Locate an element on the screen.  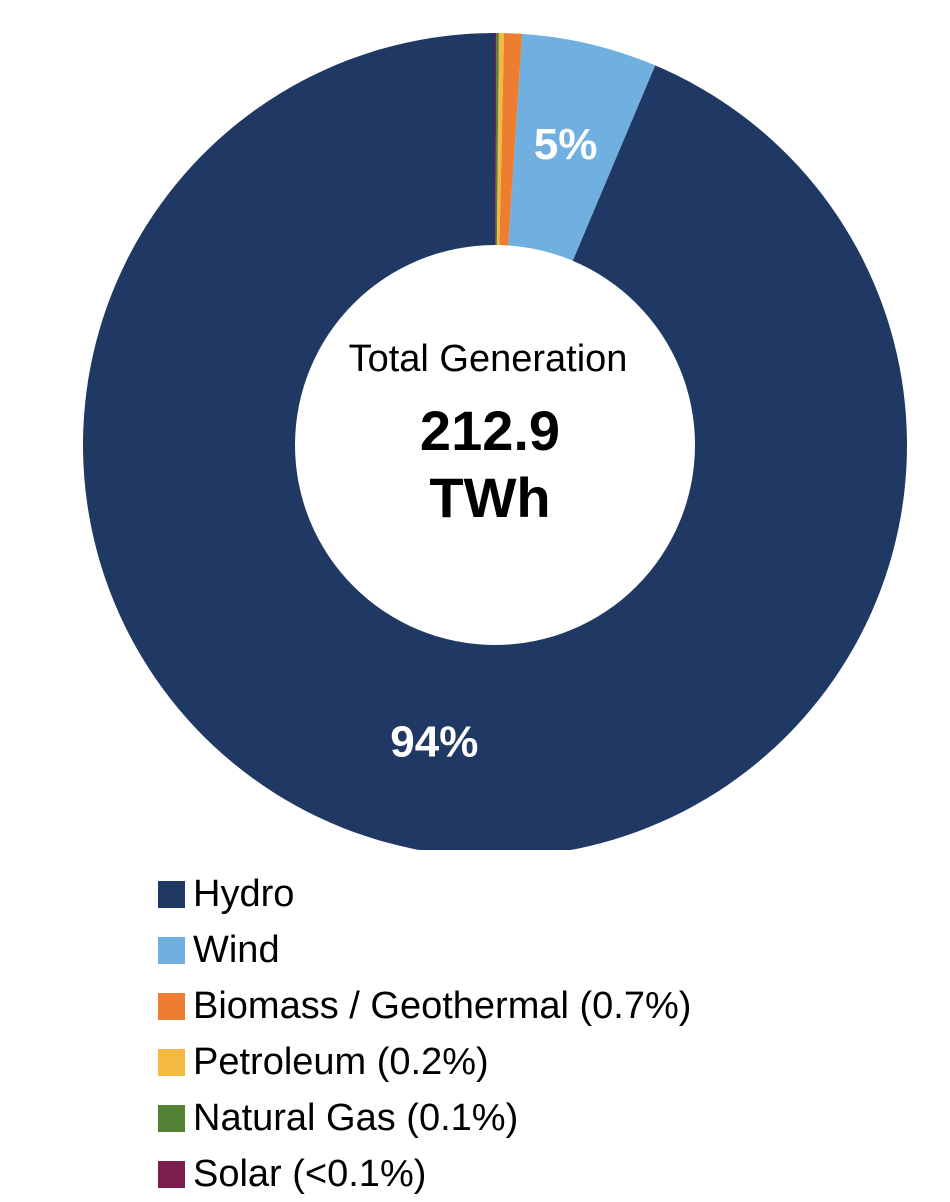
legend-label: Hydro is located at coordinates (244, 893).